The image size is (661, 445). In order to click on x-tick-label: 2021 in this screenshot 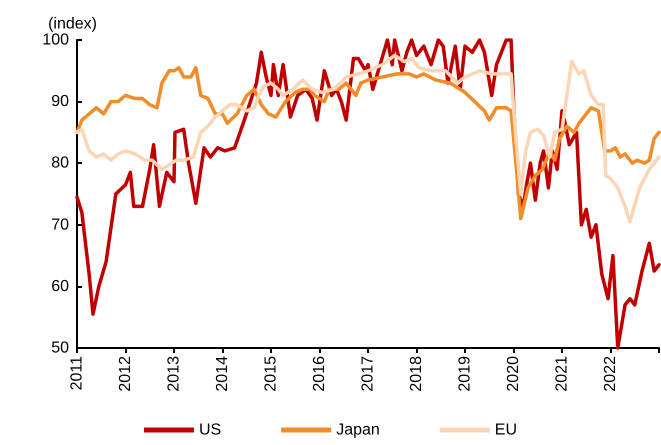, I will do `click(562, 374)`.